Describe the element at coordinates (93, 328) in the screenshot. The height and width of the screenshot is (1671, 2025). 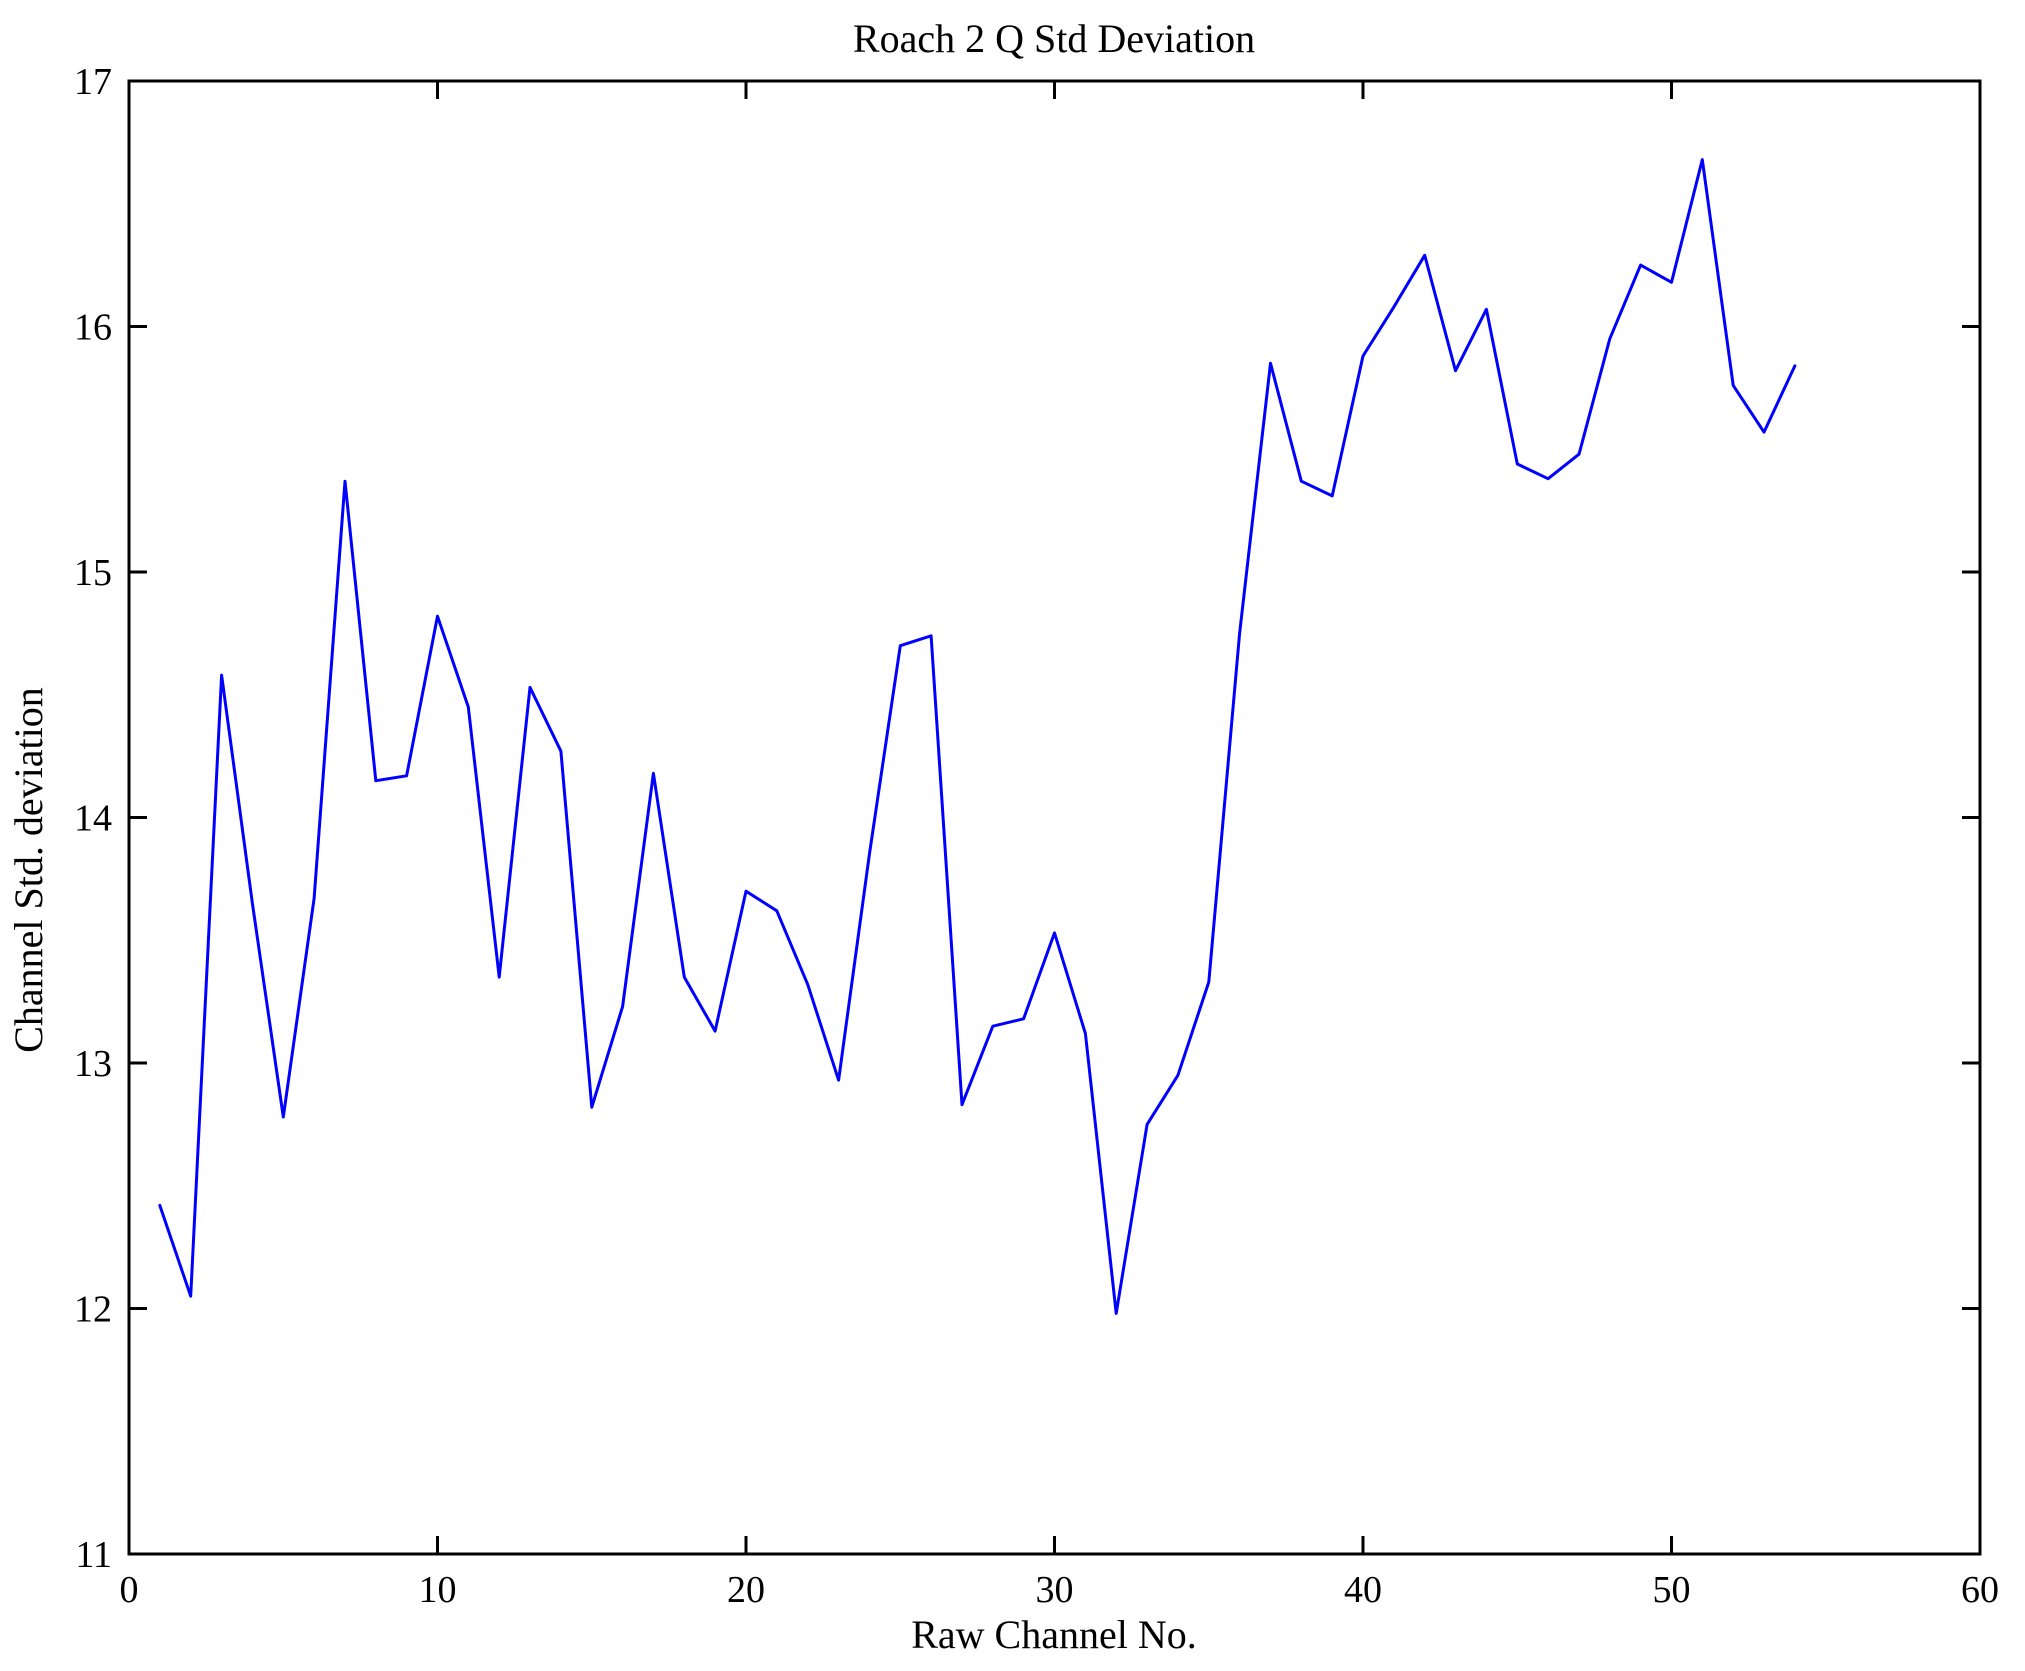
I see `tick-label: 16` at that location.